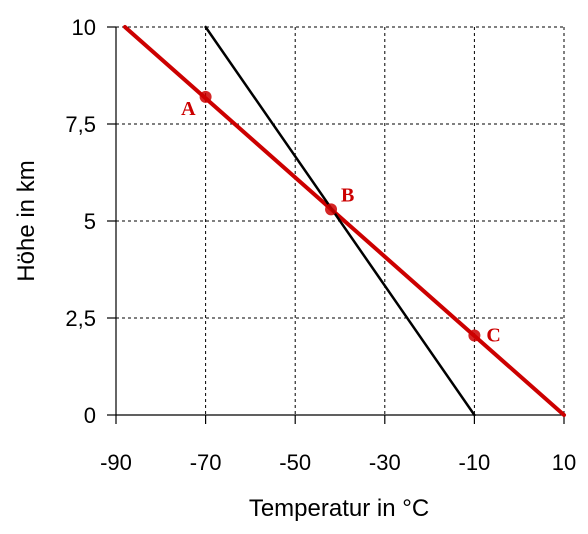 The image size is (588, 534). Describe the element at coordinates (90, 221) in the screenshot. I see `y-tick-label: 5` at that location.